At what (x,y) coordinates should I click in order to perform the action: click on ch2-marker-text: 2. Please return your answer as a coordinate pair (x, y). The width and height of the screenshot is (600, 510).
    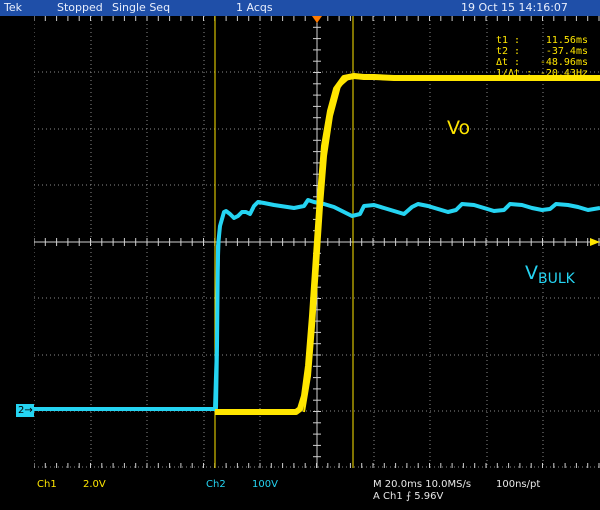
    Looking at the image, I should click on (21, 410).